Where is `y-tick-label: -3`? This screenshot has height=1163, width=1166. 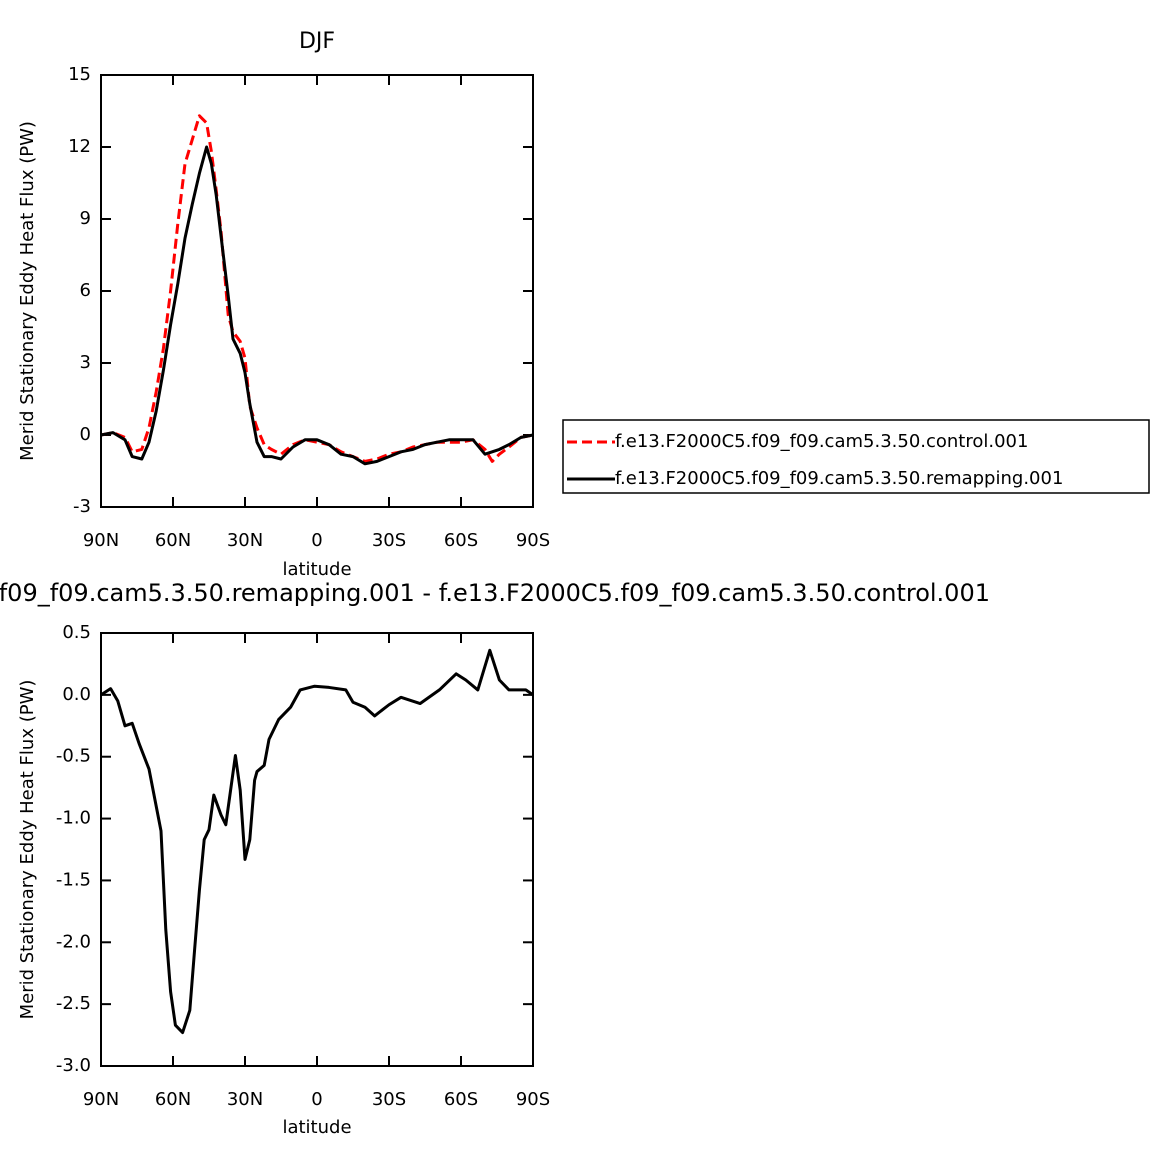 y-tick-label: -3 is located at coordinates (82, 506).